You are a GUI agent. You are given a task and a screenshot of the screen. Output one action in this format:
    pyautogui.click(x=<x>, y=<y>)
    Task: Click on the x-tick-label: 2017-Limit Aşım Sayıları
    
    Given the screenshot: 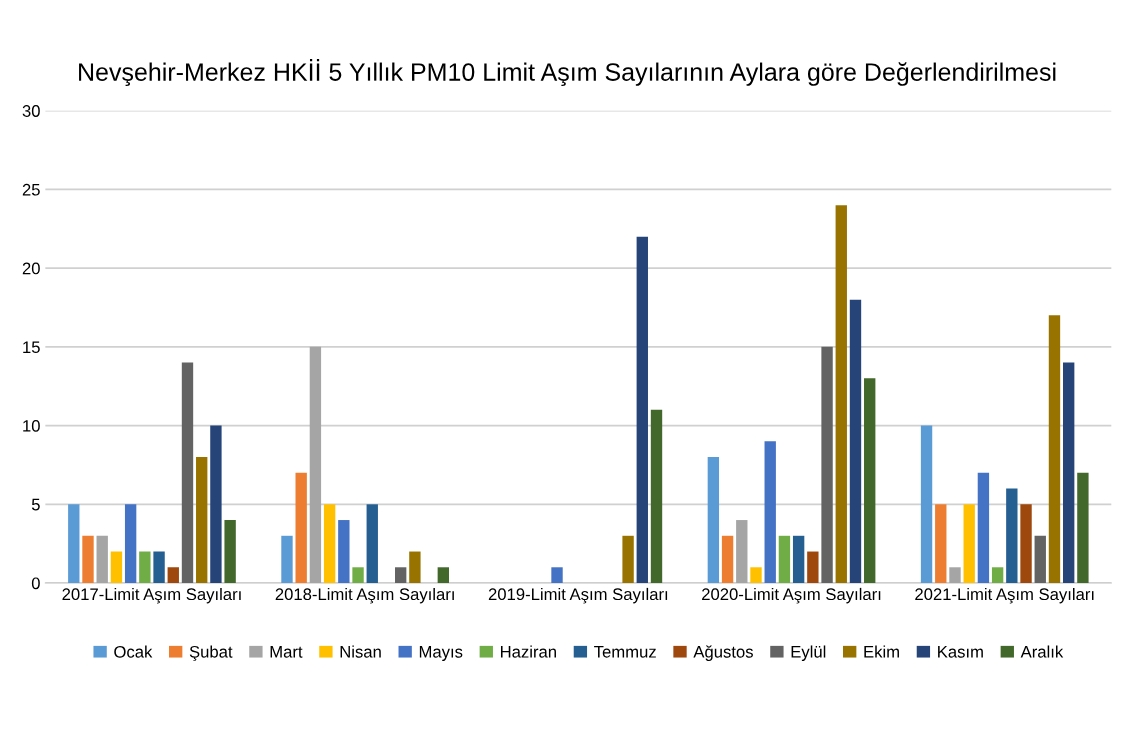 What is the action you would take?
    pyautogui.click(x=151, y=595)
    